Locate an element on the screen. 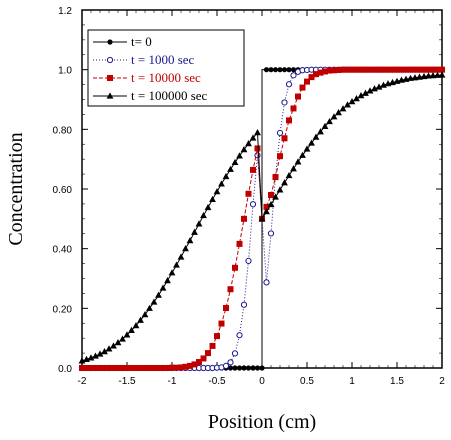 Image resolution: width=451 pixels, height=440 pixels. y-axis-title: Concentration is located at coordinates (16, 188).